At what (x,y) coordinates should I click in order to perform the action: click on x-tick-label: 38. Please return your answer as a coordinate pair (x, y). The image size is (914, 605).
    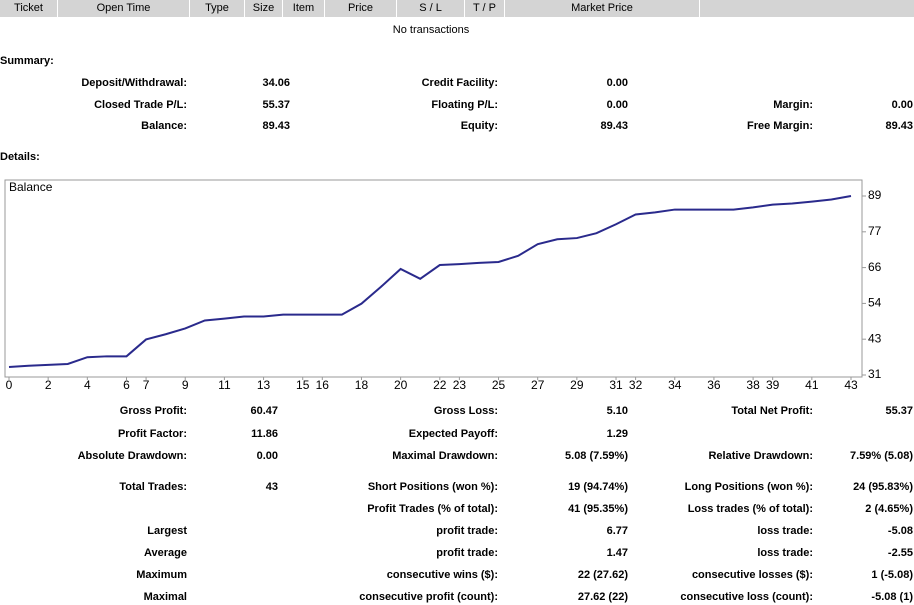
    Looking at the image, I should click on (753, 385).